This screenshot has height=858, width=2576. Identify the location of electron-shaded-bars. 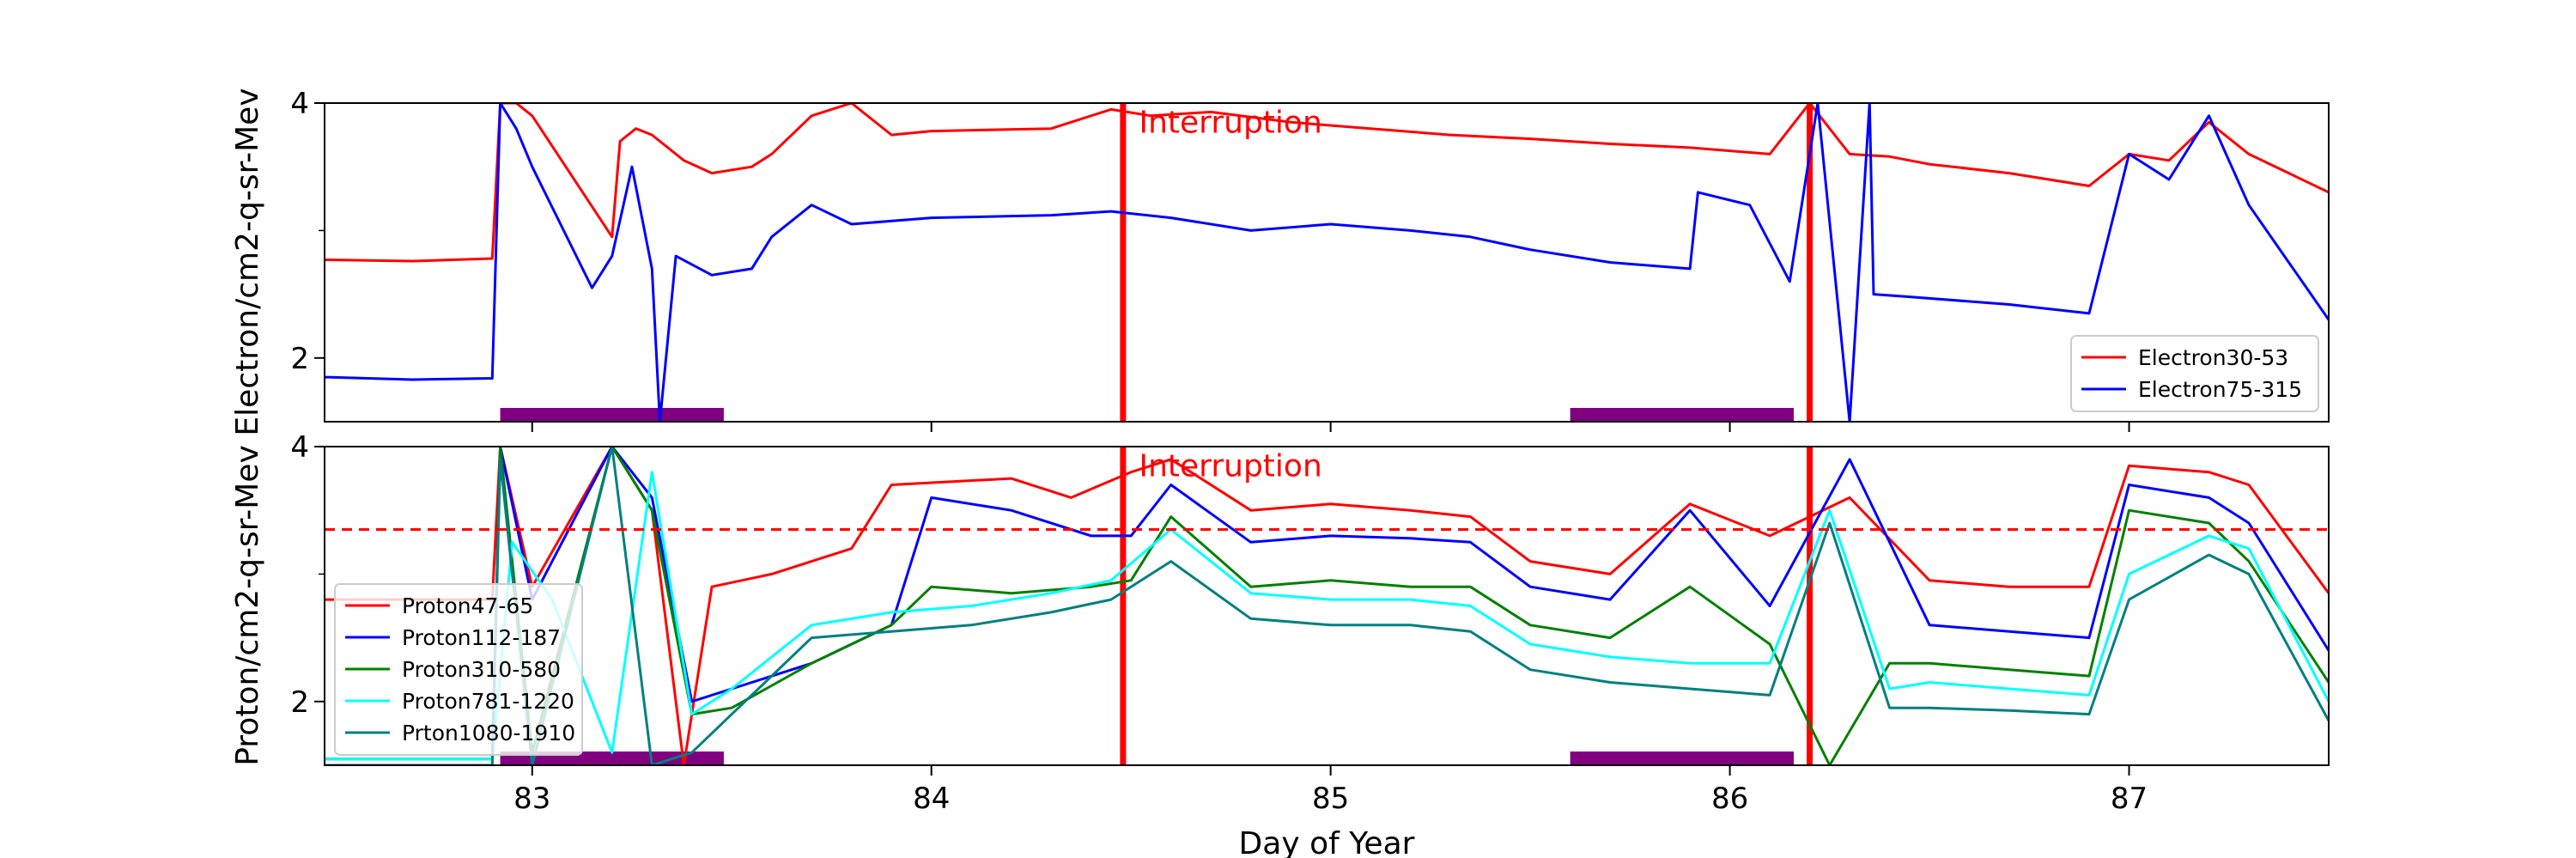
(1147, 415).